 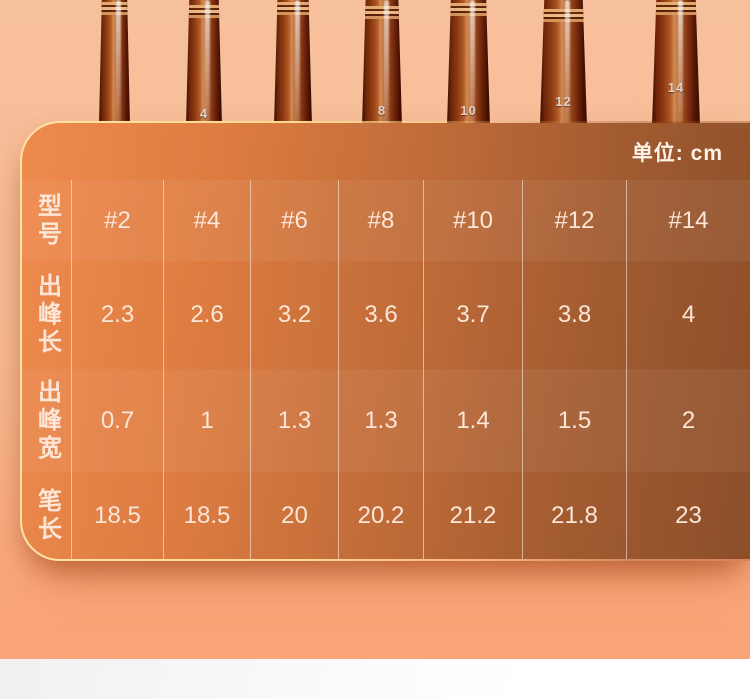 I want to click on spec-value-cell: 2.3, so click(x=117, y=315).